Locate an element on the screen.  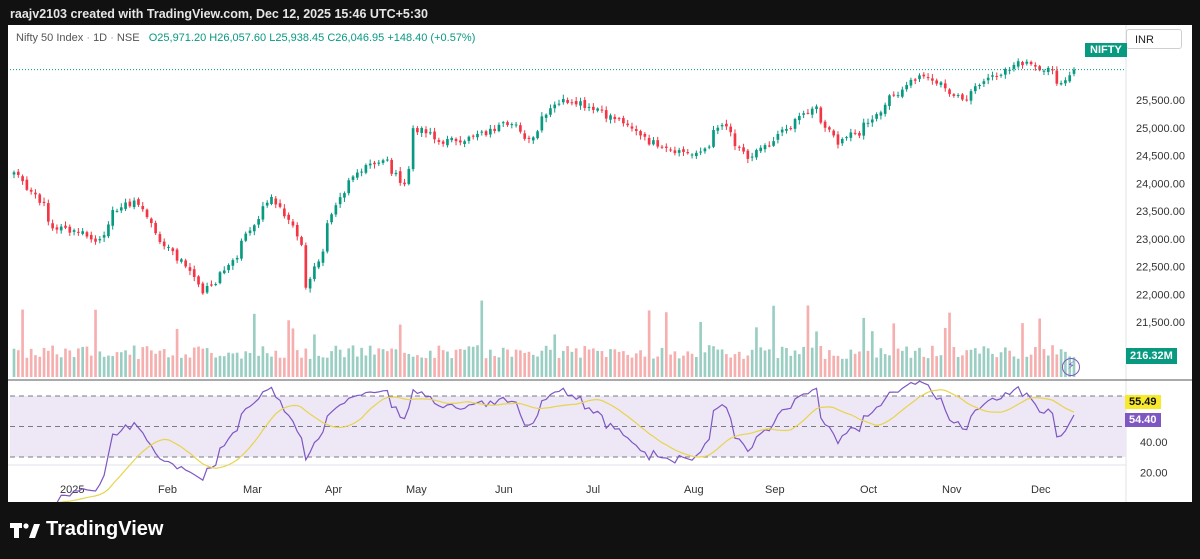
tradingview-logo: TradingView is located at coordinates (86, 529).